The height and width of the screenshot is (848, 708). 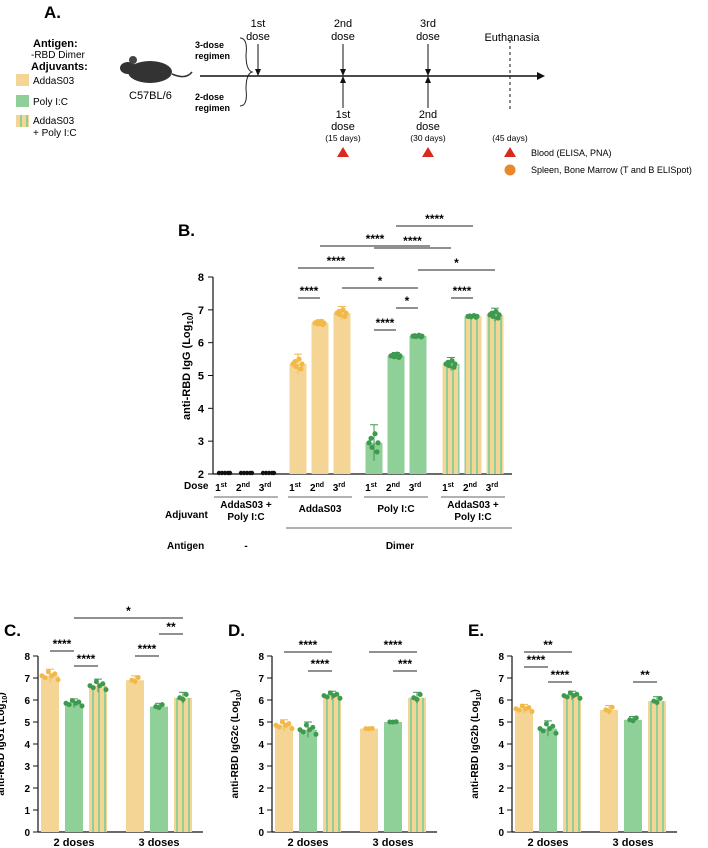 I want to click on d-sig-1-label: ****, so click(x=320, y=664).